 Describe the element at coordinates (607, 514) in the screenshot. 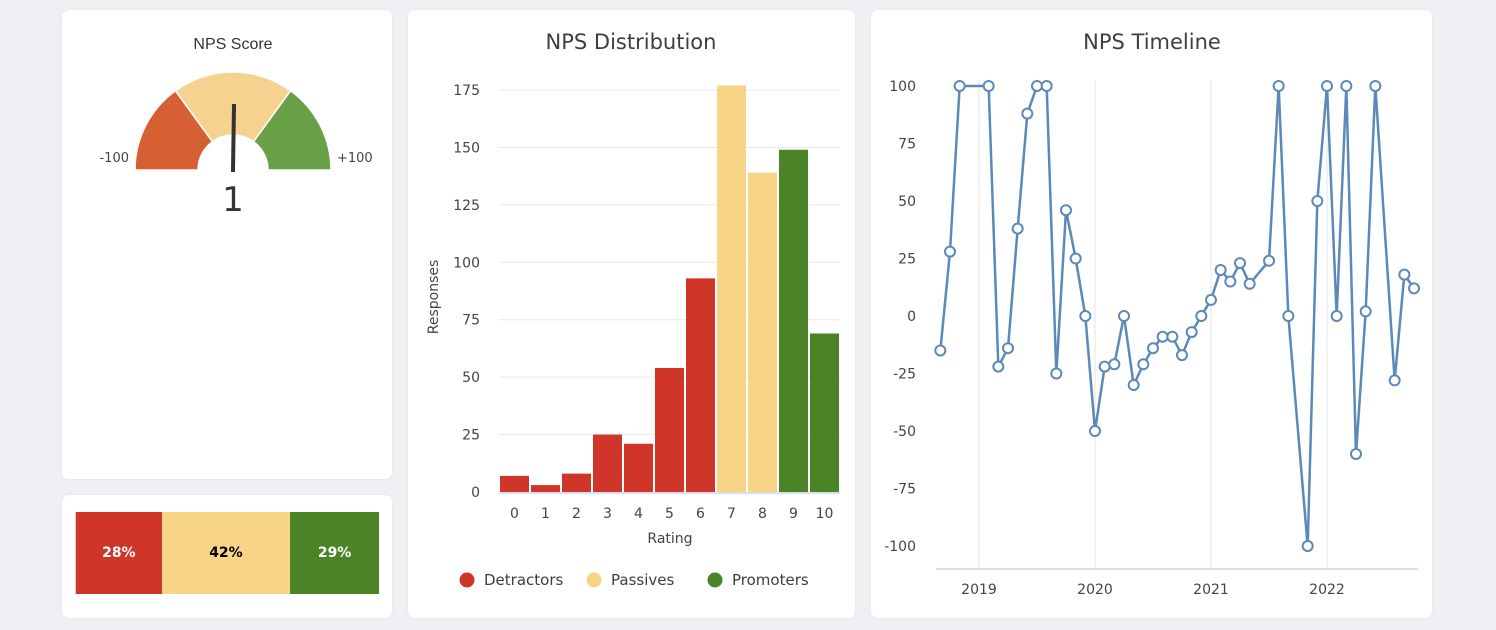

I see `distribution-x-tick: 3` at that location.